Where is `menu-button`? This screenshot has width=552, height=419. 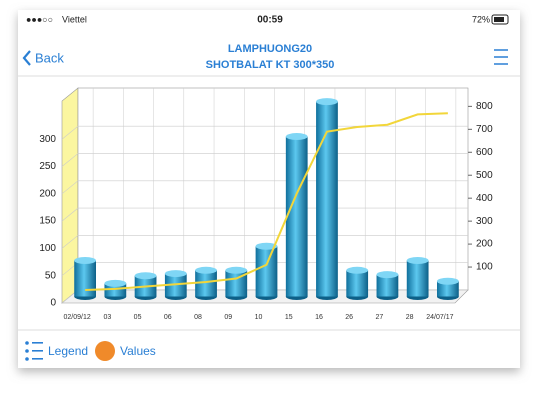
menu-button is located at coordinates (501, 57).